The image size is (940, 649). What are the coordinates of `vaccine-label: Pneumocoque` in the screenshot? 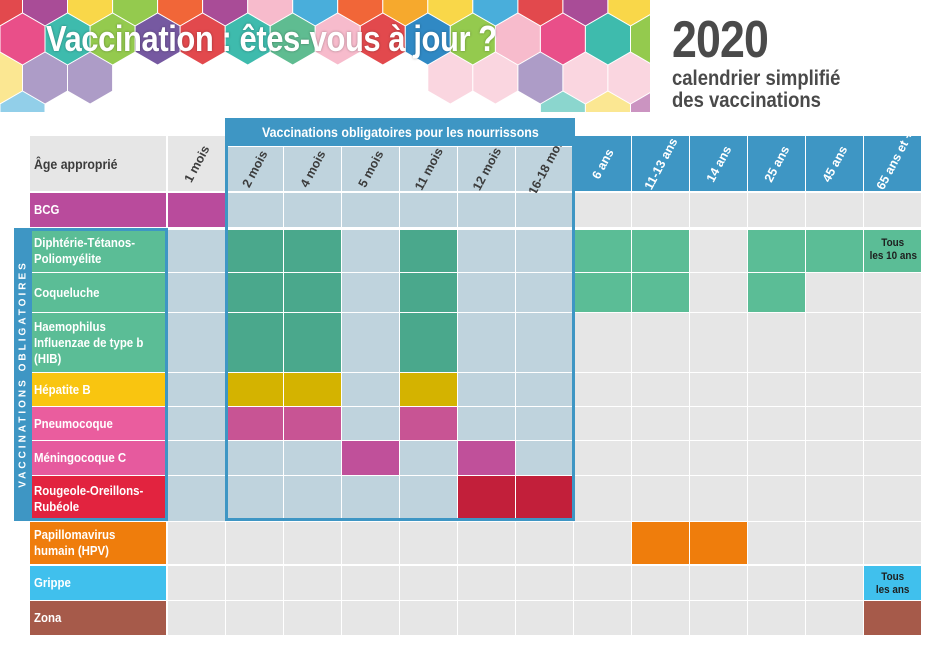 It's located at (98, 423).